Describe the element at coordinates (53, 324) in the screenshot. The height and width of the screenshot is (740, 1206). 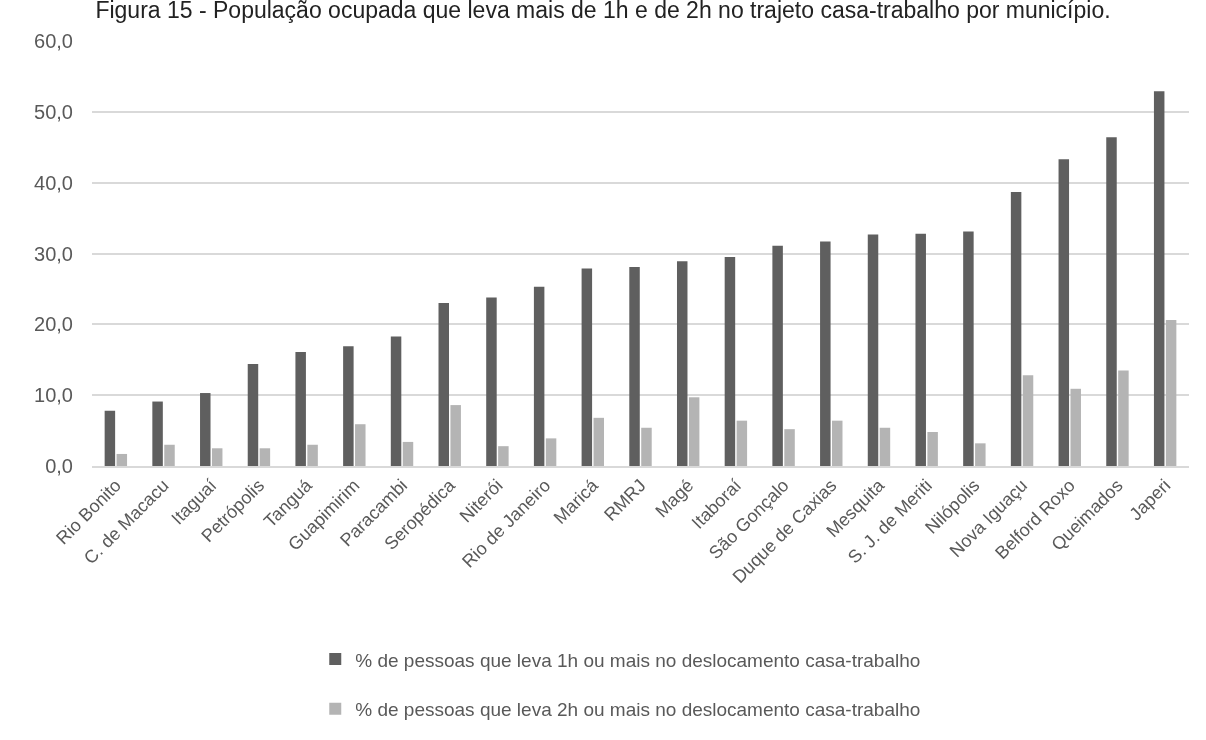
I see `y-tick-label: 20,0` at that location.